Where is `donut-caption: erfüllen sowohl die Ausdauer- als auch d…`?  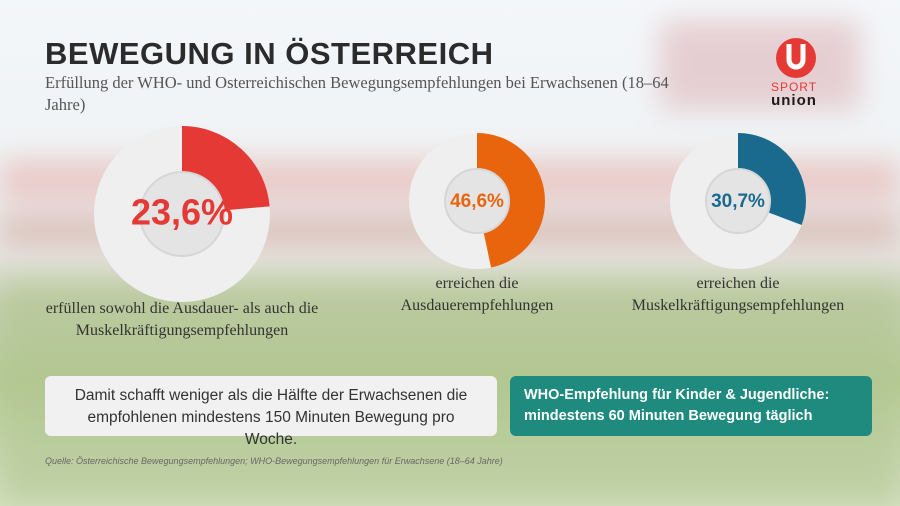
donut-caption: erfüllen sowohl die Ausdauer- als auch d… is located at coordinates (182, 319).